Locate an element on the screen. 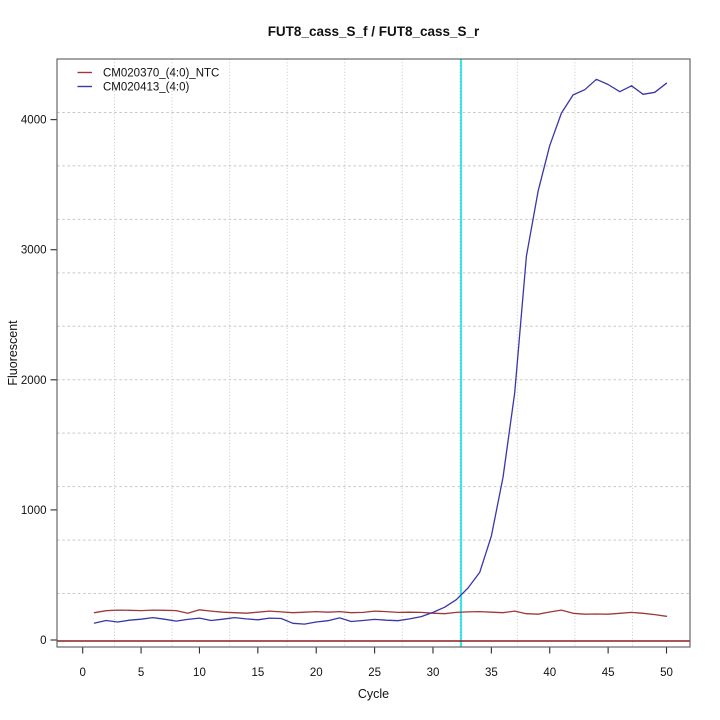  x-axis-label: Cycle is located at coordinates (373, 694).